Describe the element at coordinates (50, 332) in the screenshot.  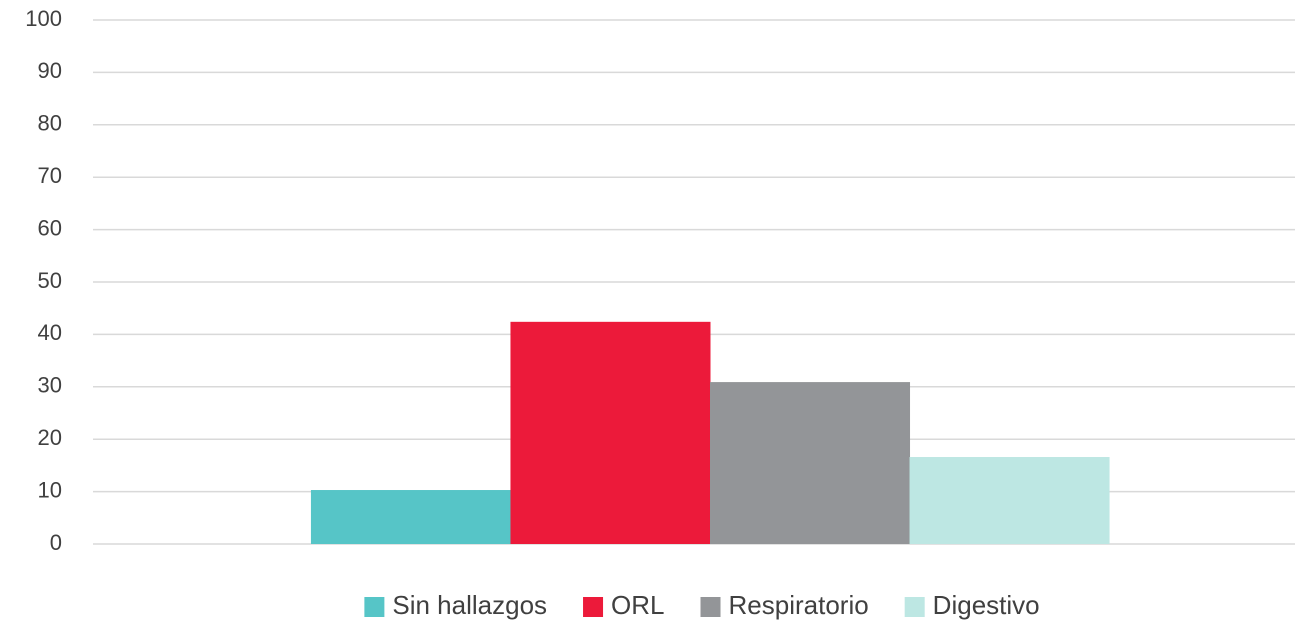
I see `y-tick-label: 40` at that location.